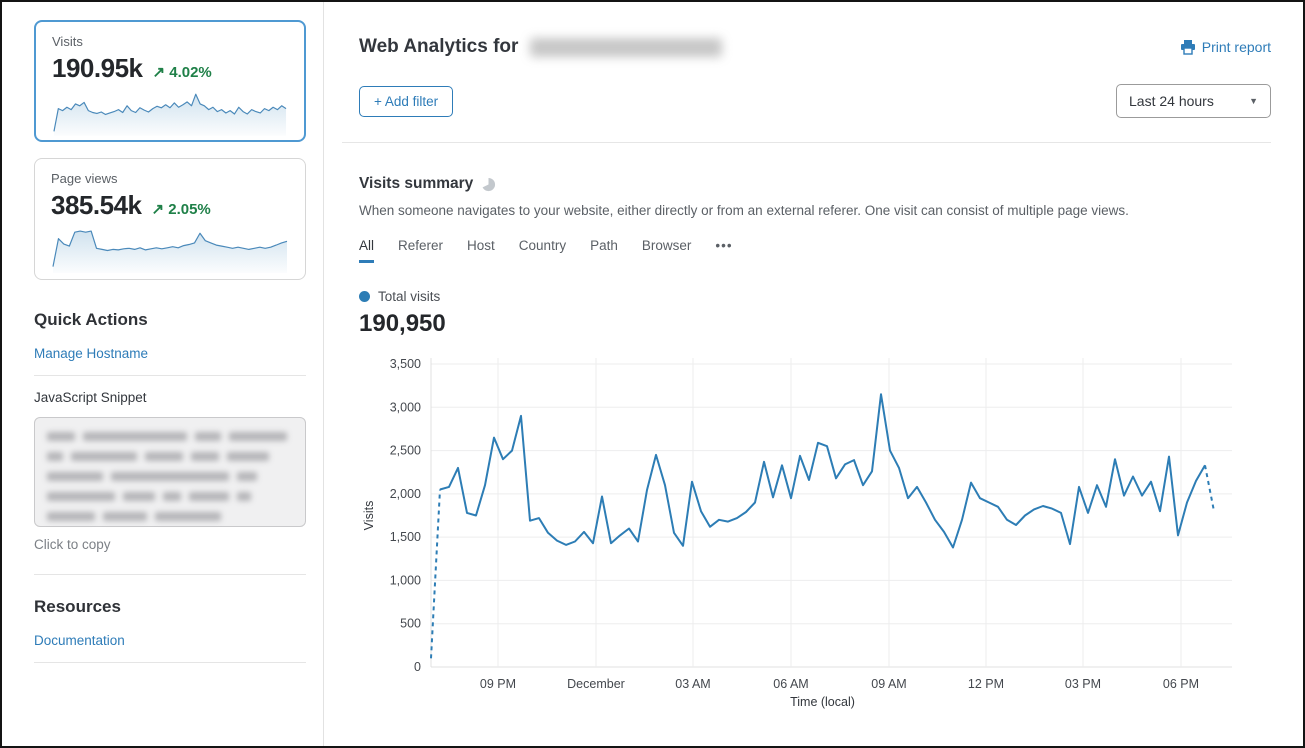  Describe the element at coordinates (410, 624) in the screenshot. I see `svg-text: 500` at that location.